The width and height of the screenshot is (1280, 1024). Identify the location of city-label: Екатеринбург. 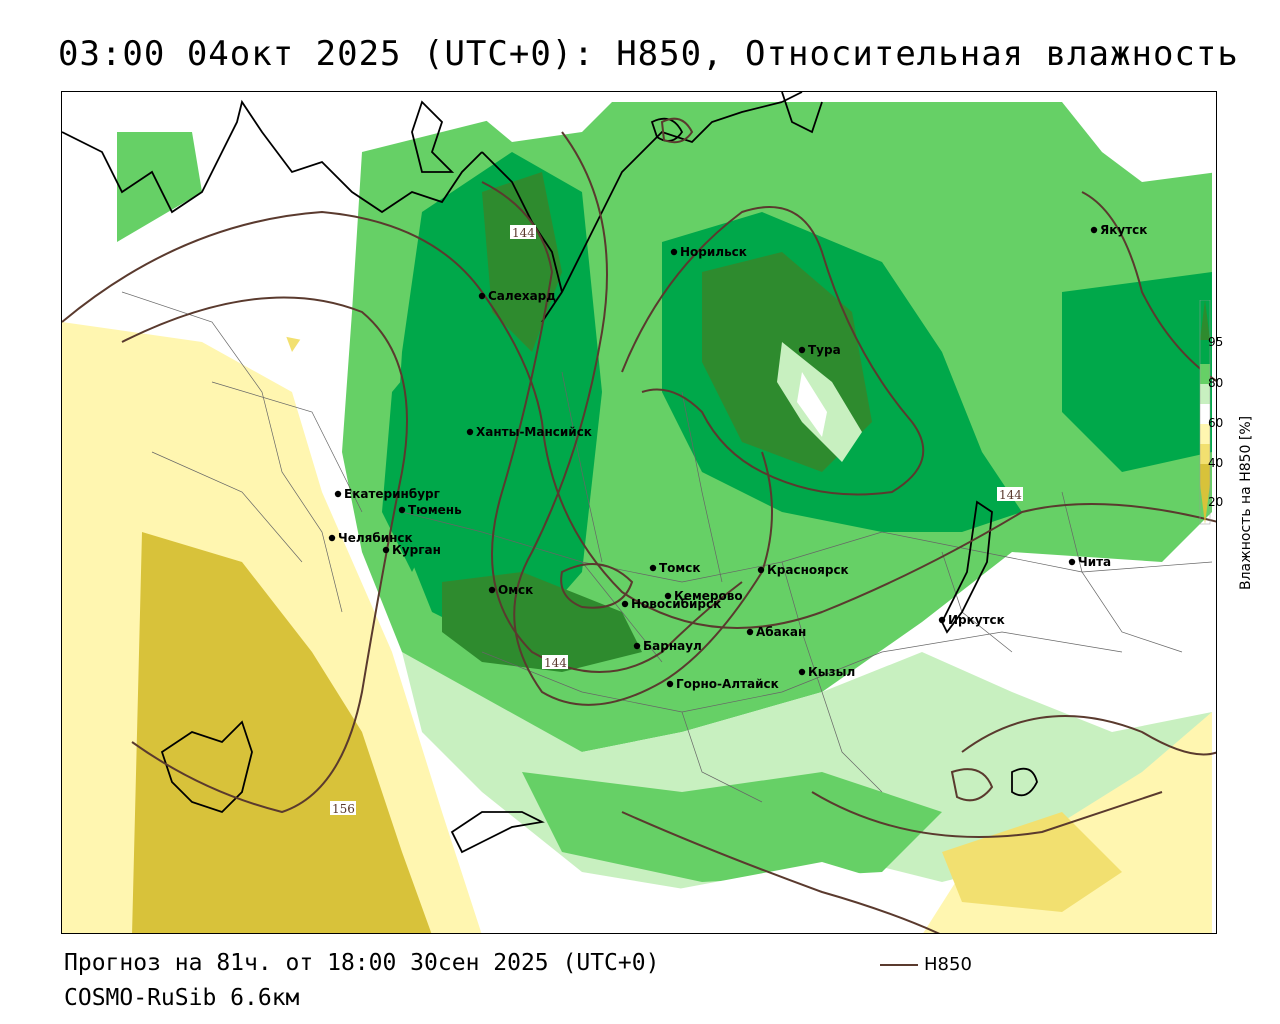
(392, 494).